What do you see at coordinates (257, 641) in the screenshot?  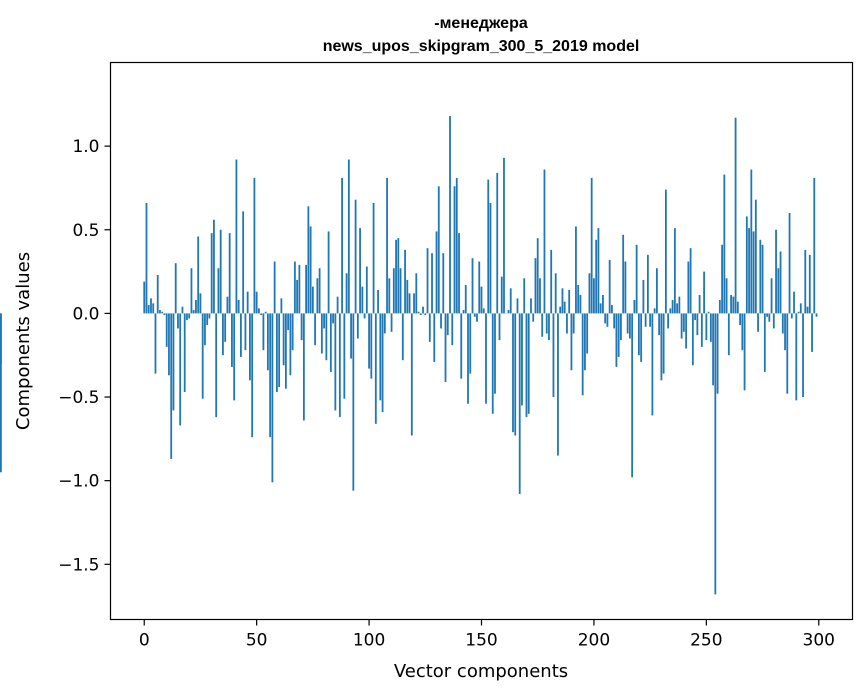 I see `x-tick-label: 50` at bounding box center [257, 641].